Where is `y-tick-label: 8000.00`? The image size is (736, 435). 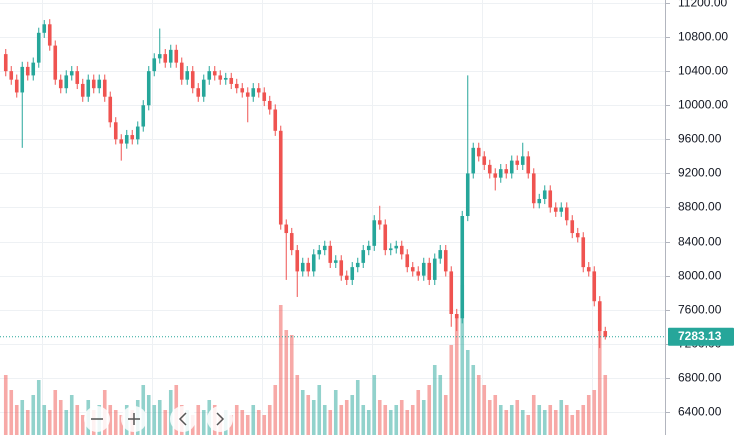
y-tick-label: 8000.00 is located at coordinates (700, 276).